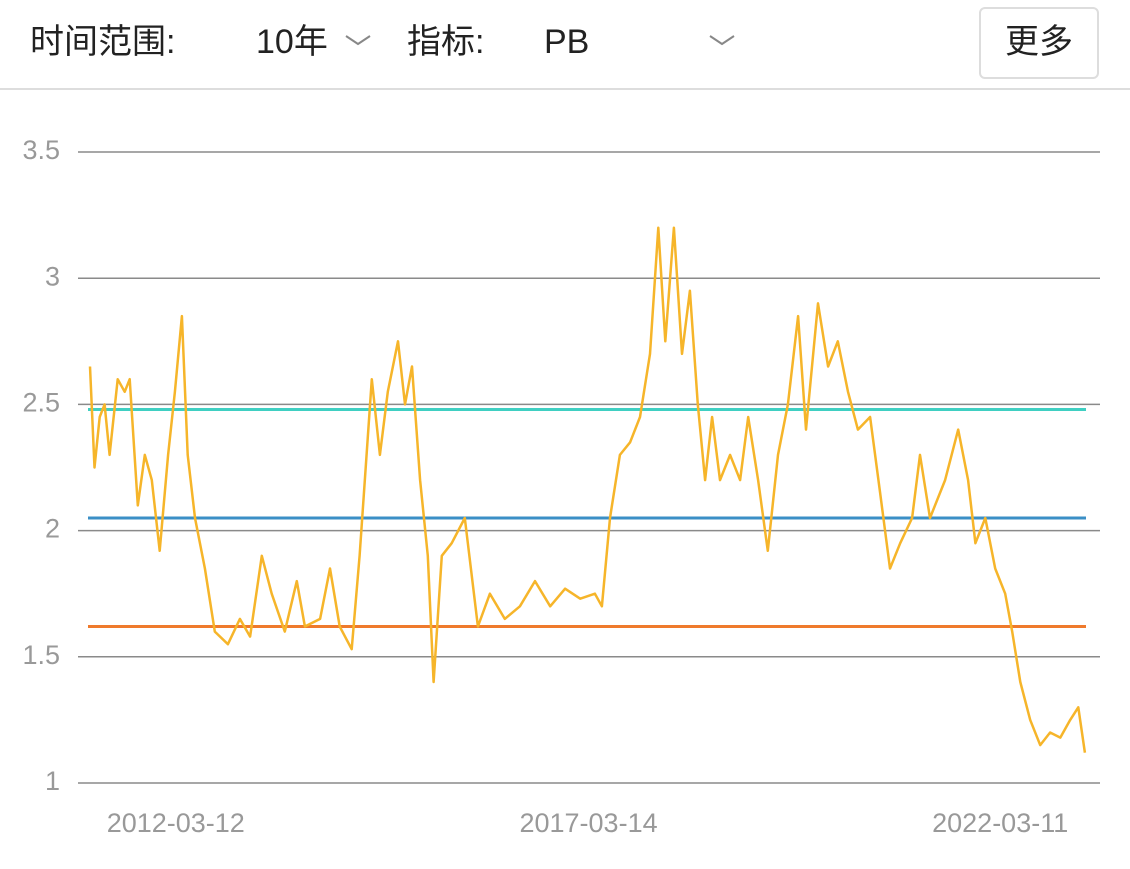 This screenshot has width=1130, height=869. I want to click on y-tick-label: 2, so click(52, 529).